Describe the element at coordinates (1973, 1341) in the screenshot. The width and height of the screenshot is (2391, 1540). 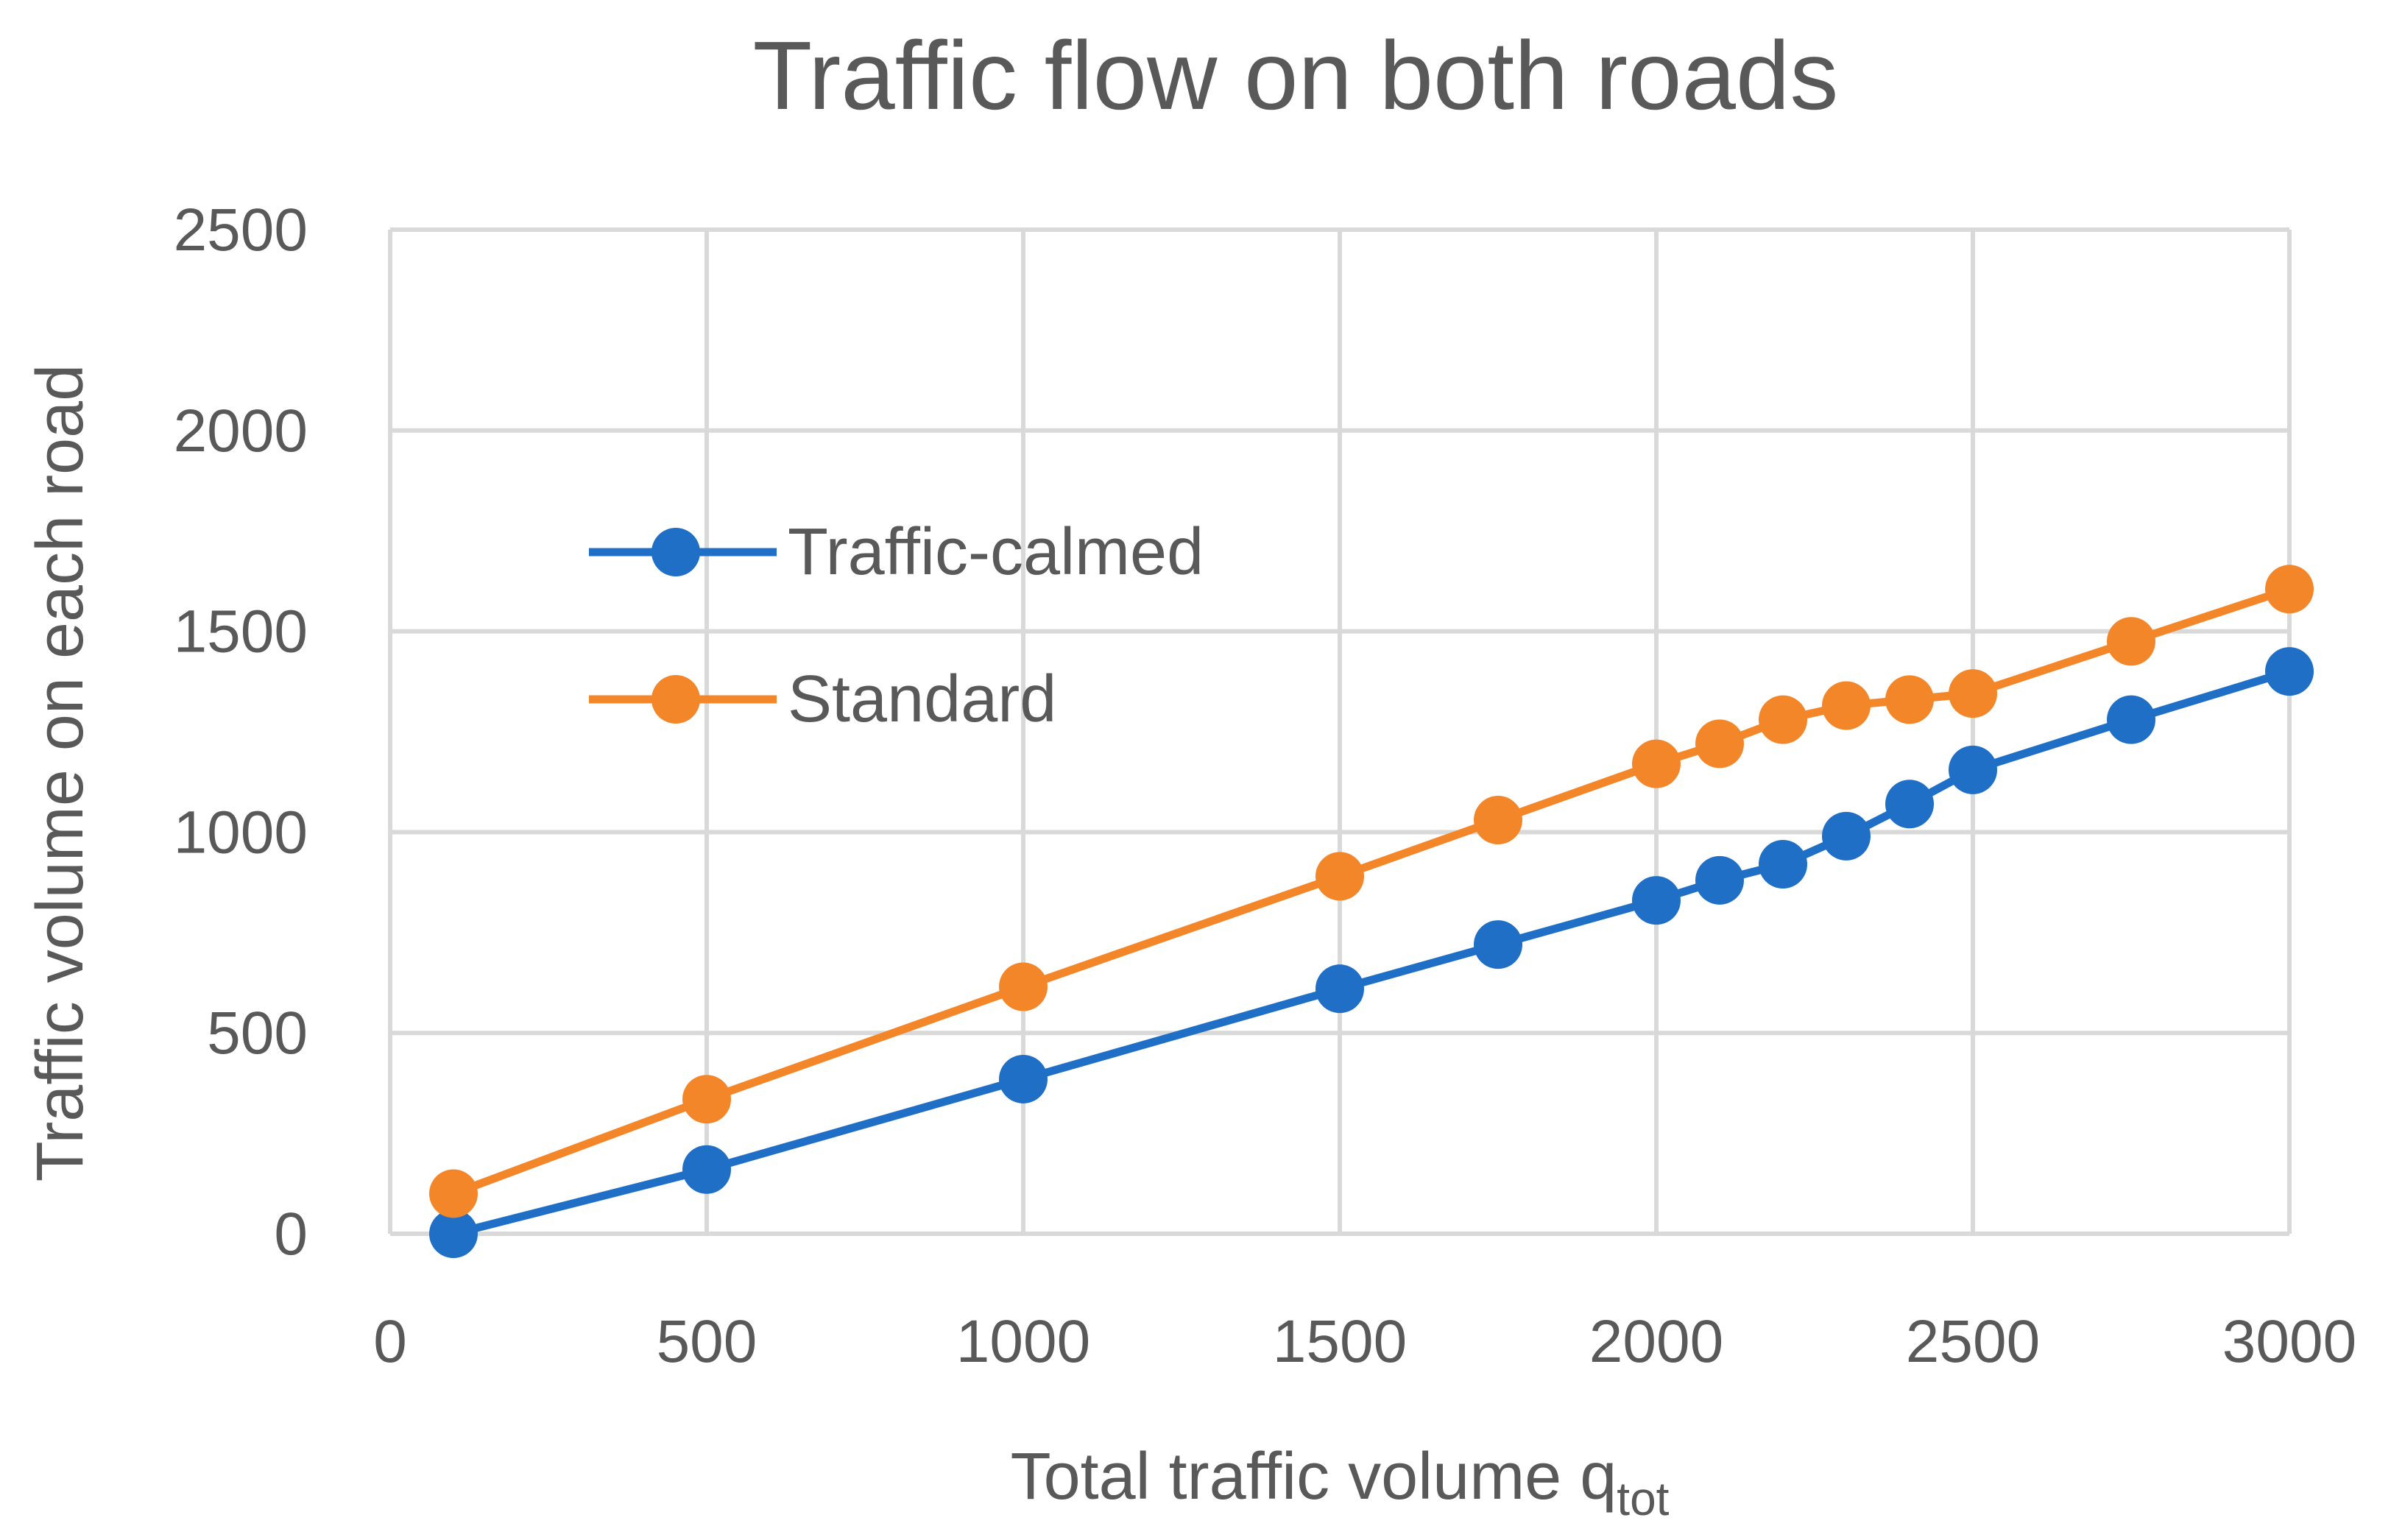
I see `x-tick-label-2500: 2500` at that location.